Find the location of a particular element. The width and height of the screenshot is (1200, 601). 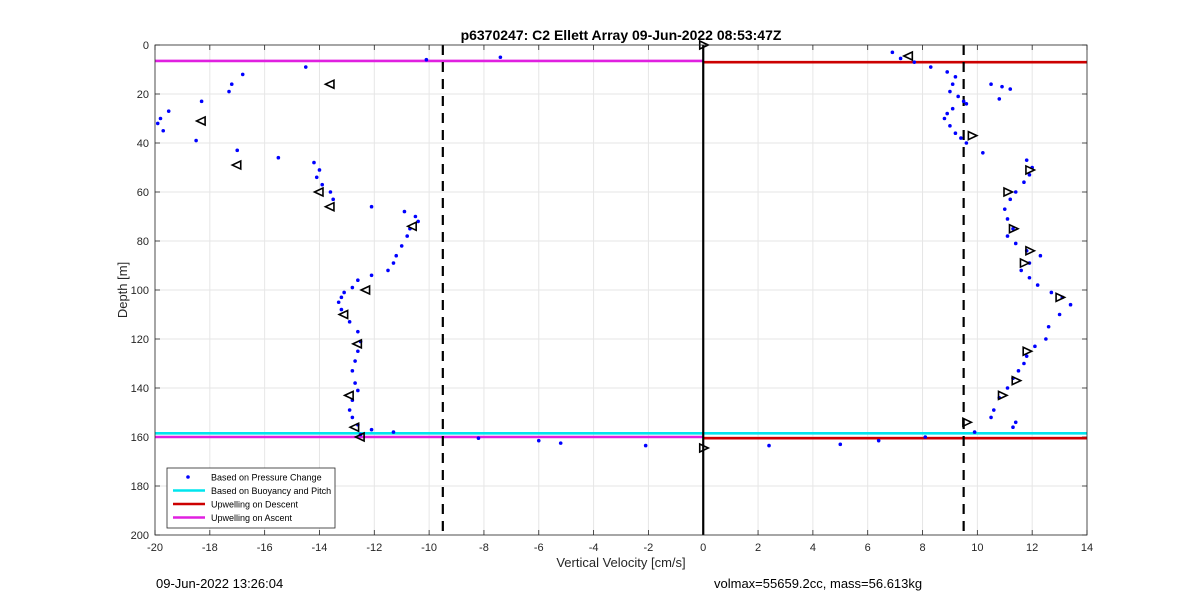

y-tick-label: 120 is located at coordinates (140, 340).